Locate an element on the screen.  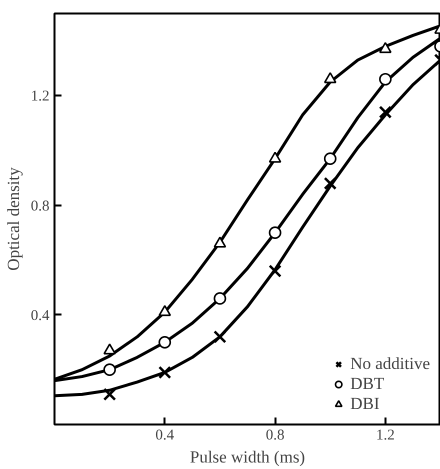
legend-label: No additive is located at coordinates (390, 364).